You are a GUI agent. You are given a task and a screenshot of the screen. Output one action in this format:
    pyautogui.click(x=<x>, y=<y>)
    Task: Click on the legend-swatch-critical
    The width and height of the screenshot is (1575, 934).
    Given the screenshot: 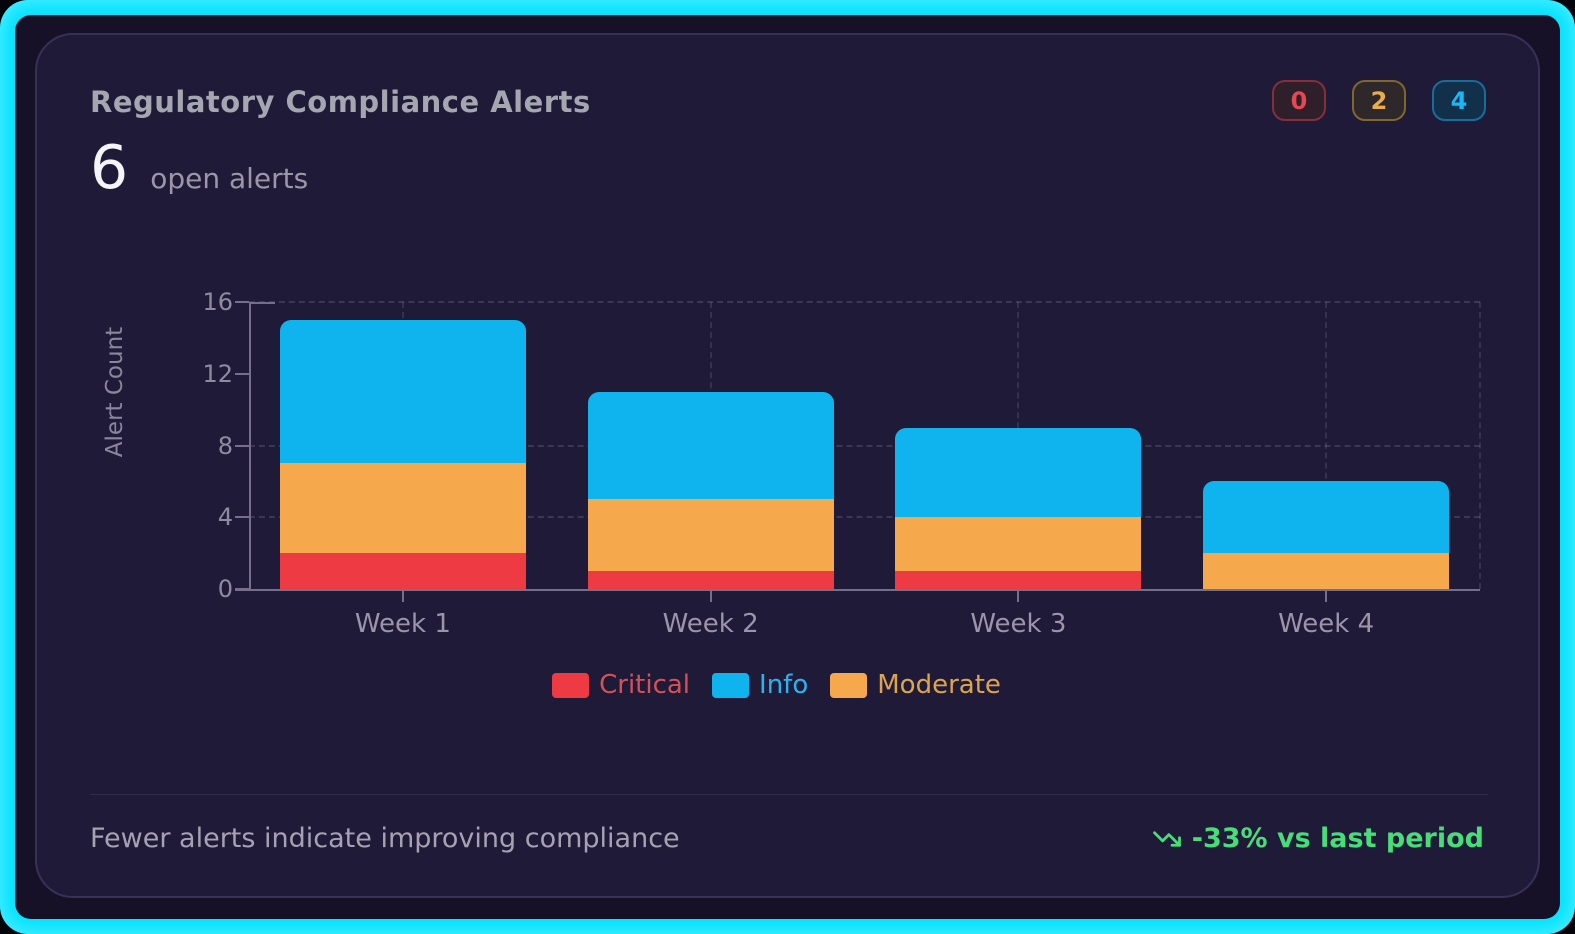 What is the action you would take?
    pyautogui.click(x=571, y=685)
    